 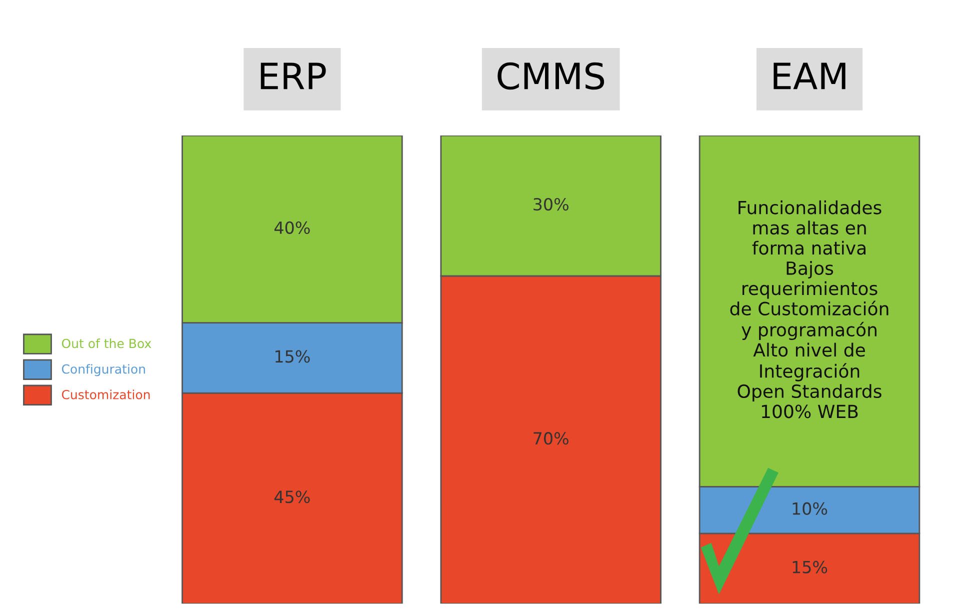 I want to click on x-tick-label: CMMS, so click(x=551, y=76).